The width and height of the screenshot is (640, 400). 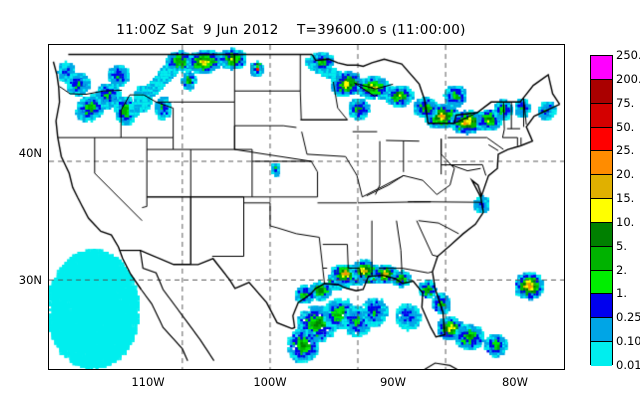 I want to click on precipitation-colorbar, so click(x=601, y=210).